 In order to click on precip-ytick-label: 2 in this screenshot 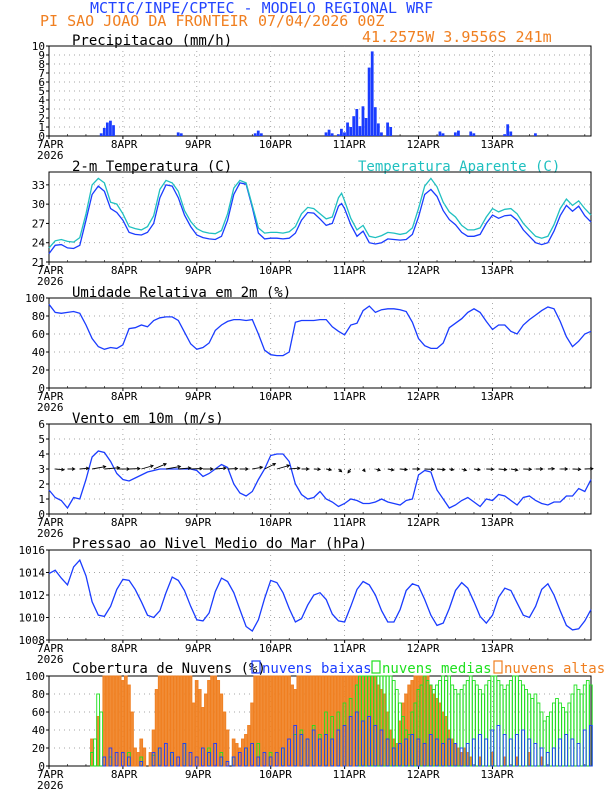, I will do `click(41, 118)`.